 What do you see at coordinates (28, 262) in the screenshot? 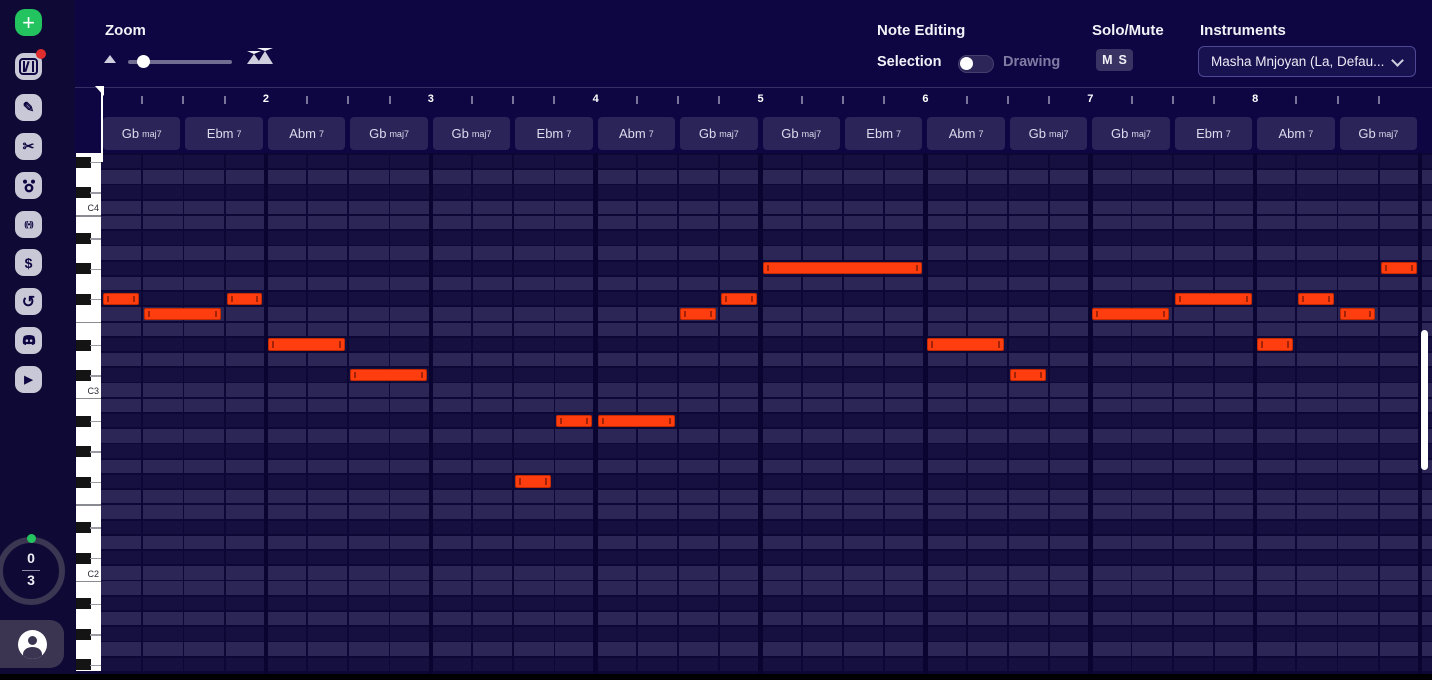
I see `dollar-icon: $` at bounding box center [28, 262].